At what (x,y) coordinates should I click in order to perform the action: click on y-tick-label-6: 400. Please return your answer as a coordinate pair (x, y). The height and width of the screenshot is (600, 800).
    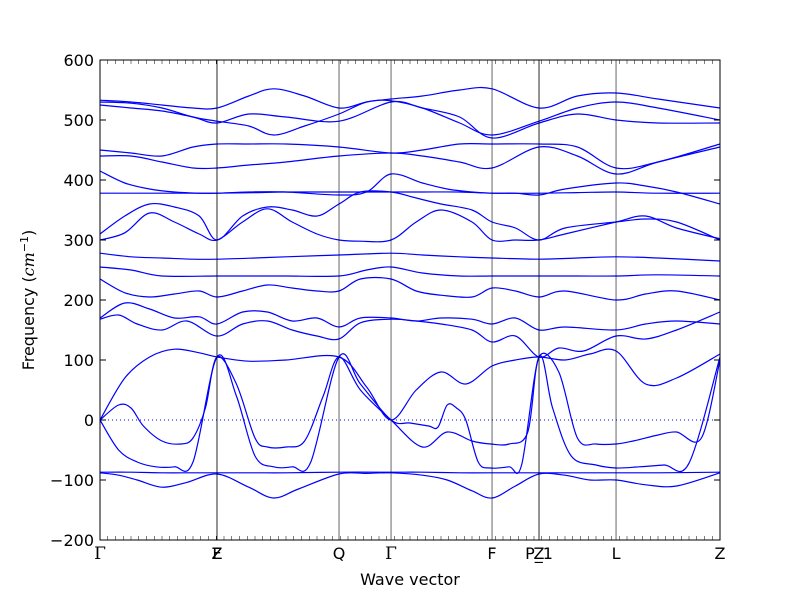
    Looking at the image, I should click on (78, 180).